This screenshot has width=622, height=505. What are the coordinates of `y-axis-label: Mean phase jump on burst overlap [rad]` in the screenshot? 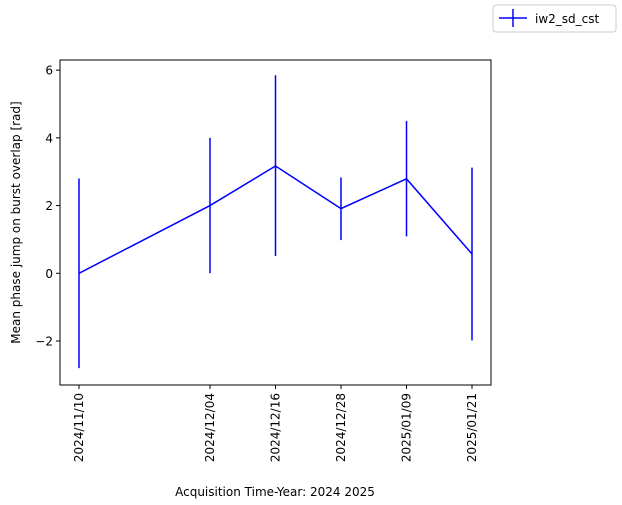 It's located at (16, 222).